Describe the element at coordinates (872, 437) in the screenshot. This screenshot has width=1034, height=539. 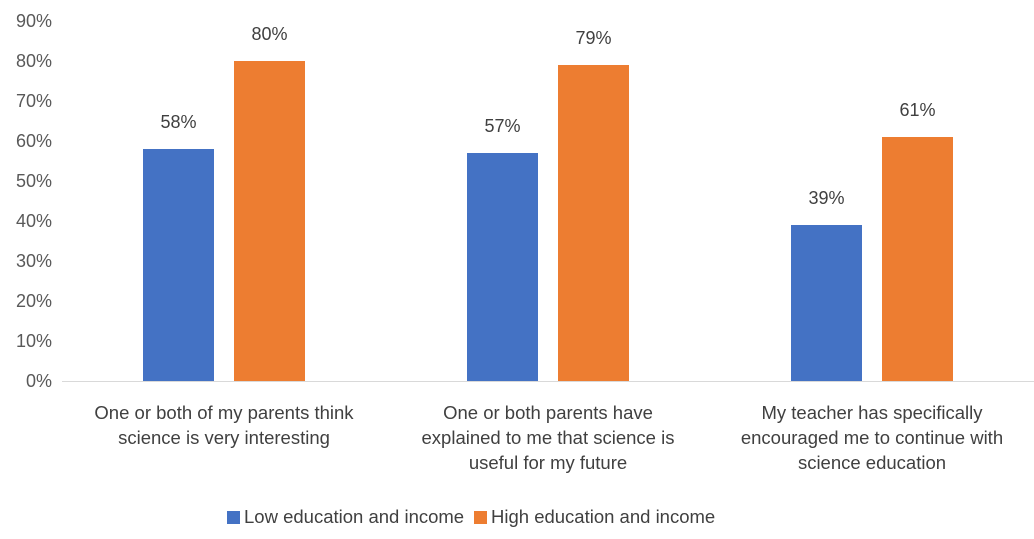
I see `category-label: encouraged me to continue with` at that location.